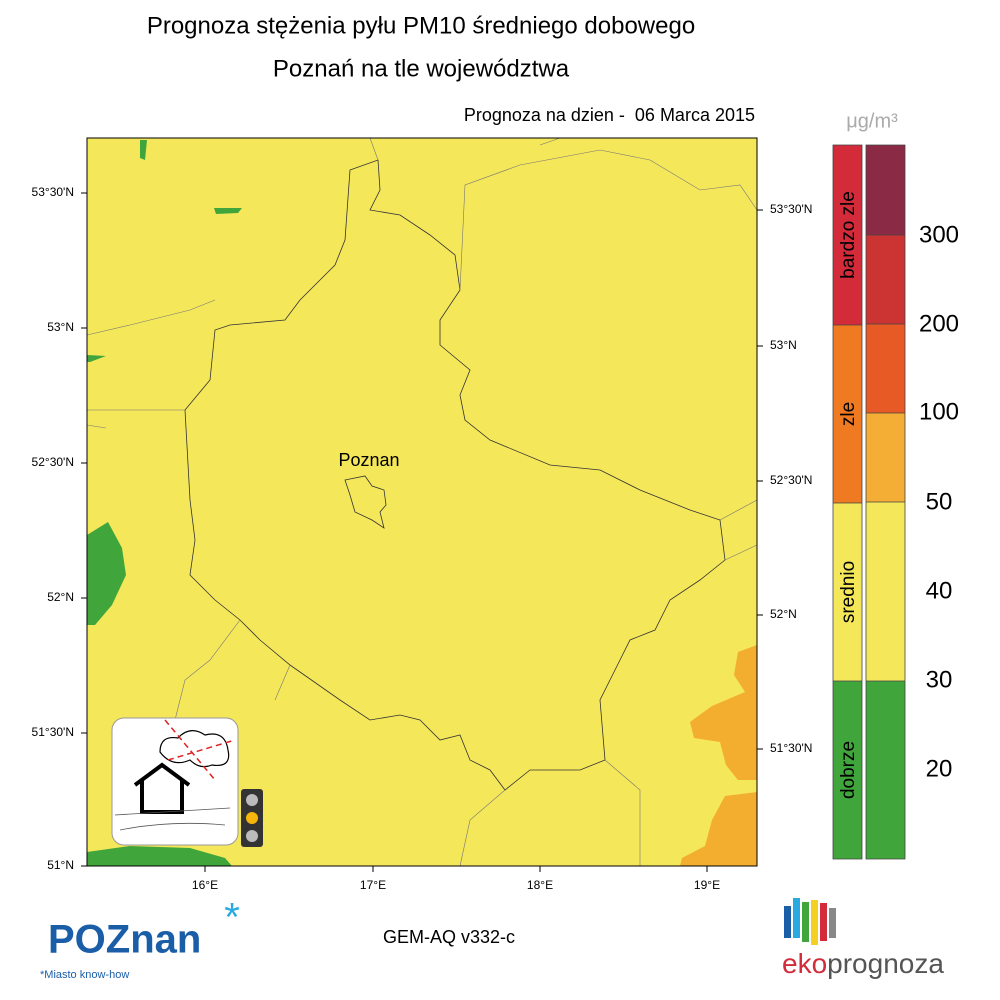 Image resolution: width=1000 pixels, height=1000 pixels. Describe the element at coordinates (939, 323) in the screenshot. I see `threshold-label: 200` at that location.